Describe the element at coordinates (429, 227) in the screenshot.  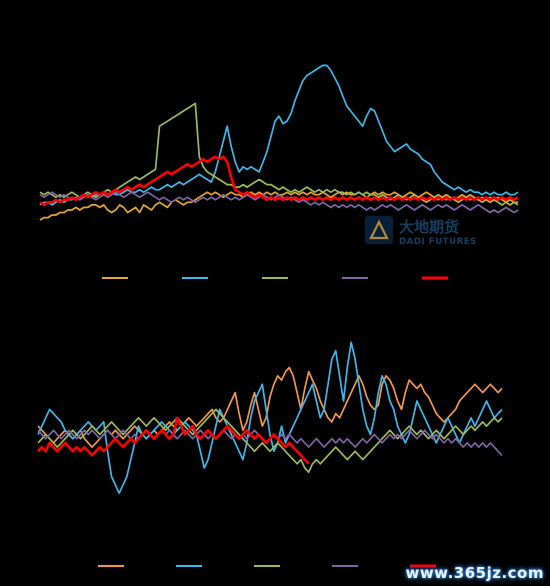
I see `logo-cn-text: 大地期货` at that location.